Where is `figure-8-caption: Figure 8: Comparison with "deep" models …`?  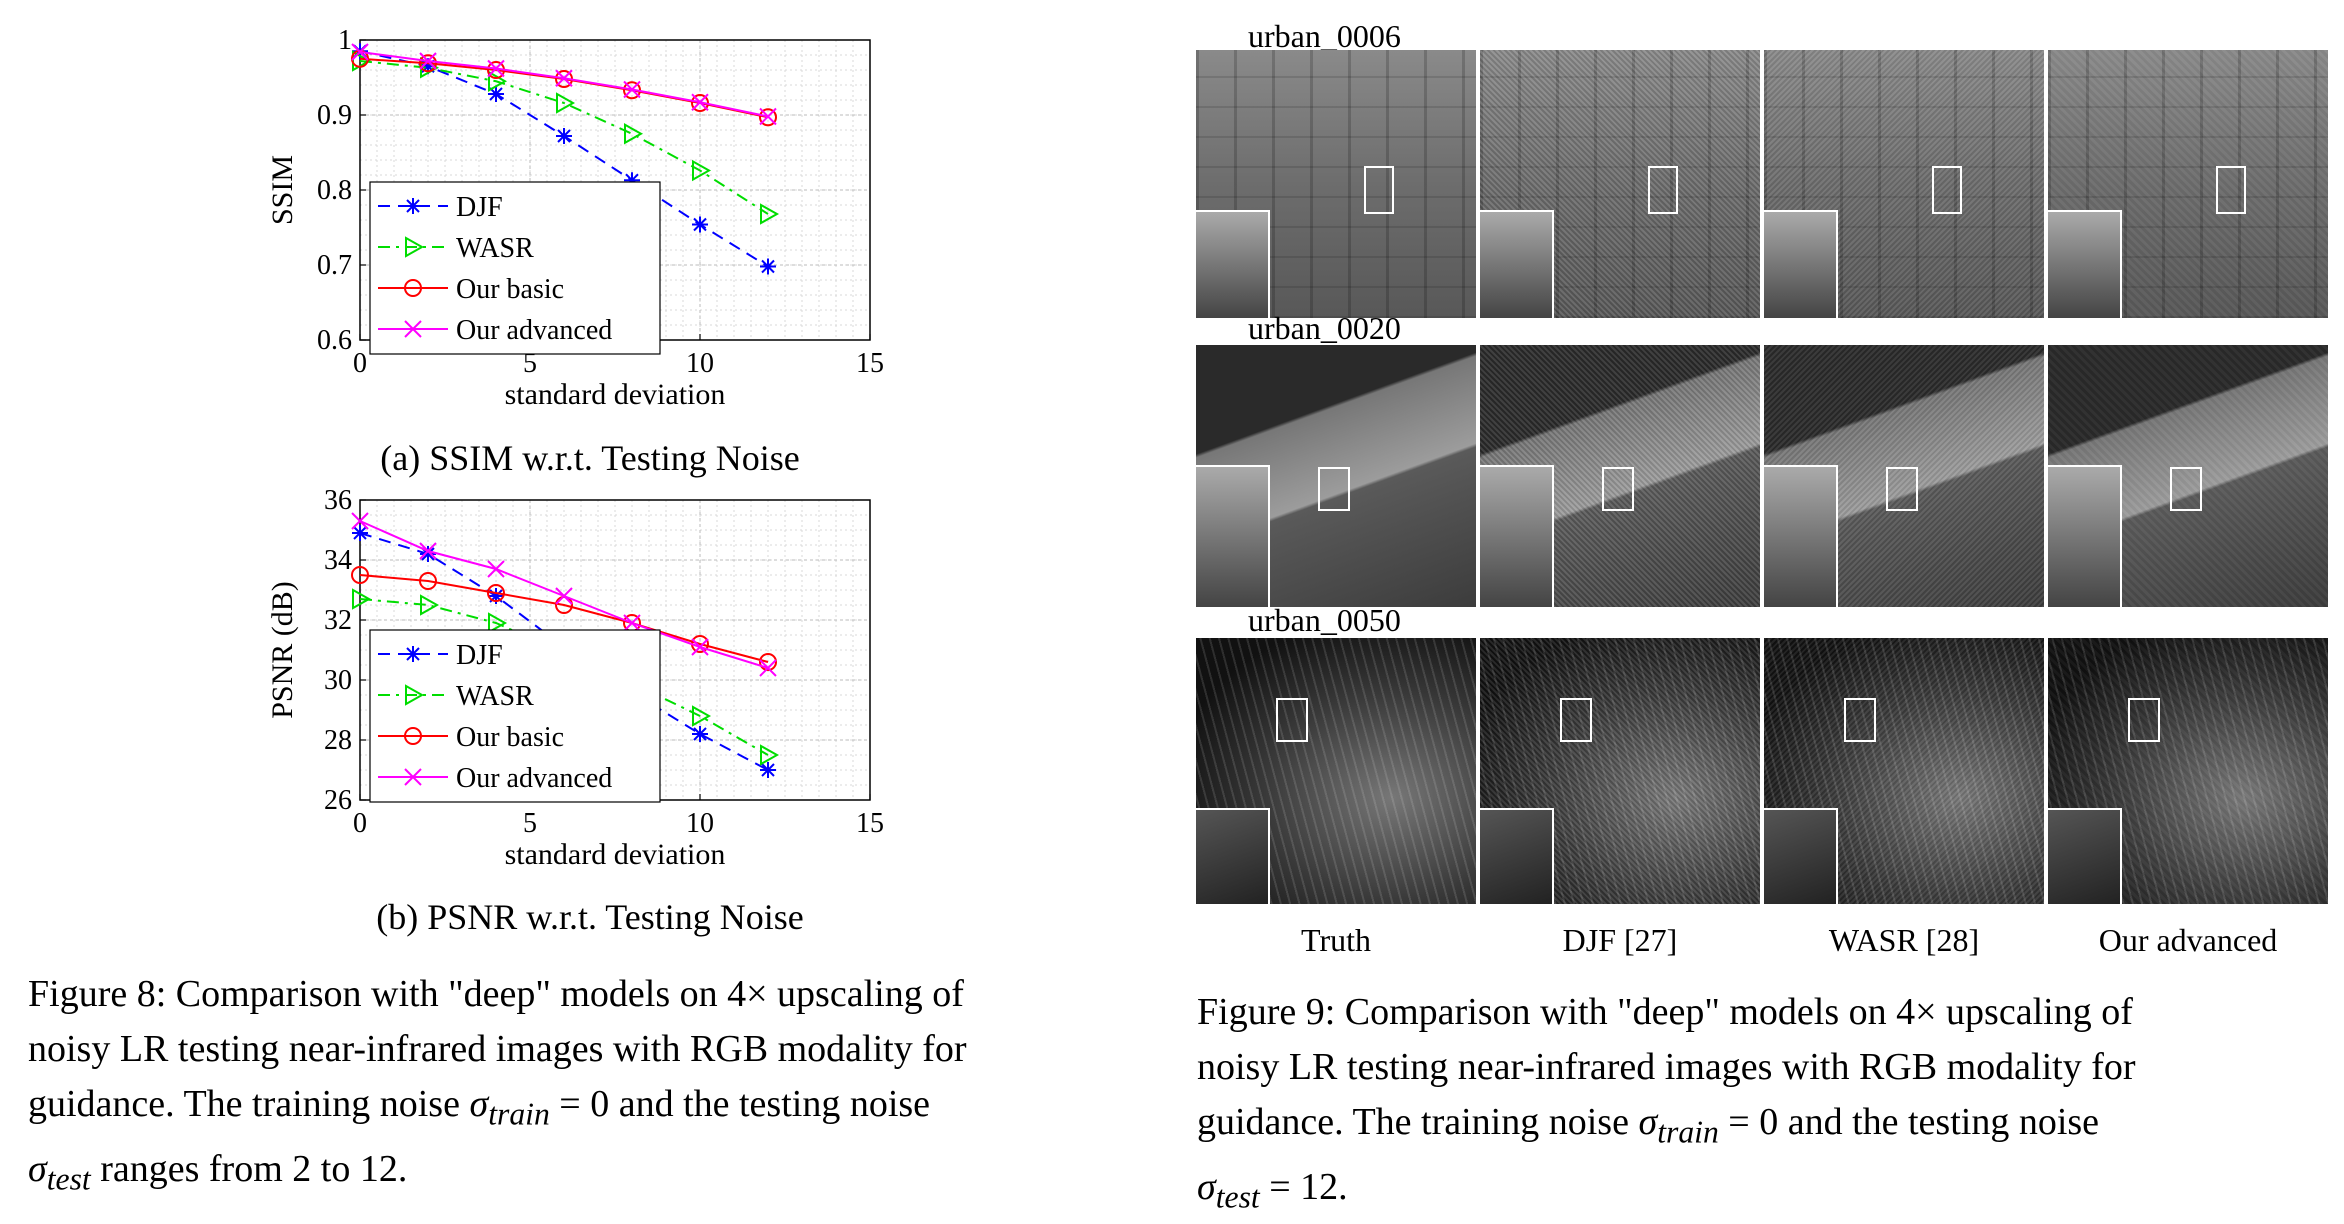
figure-8-caption: Figure 8: Comparison with "deep" models … is located at coordinates (588, 1086).